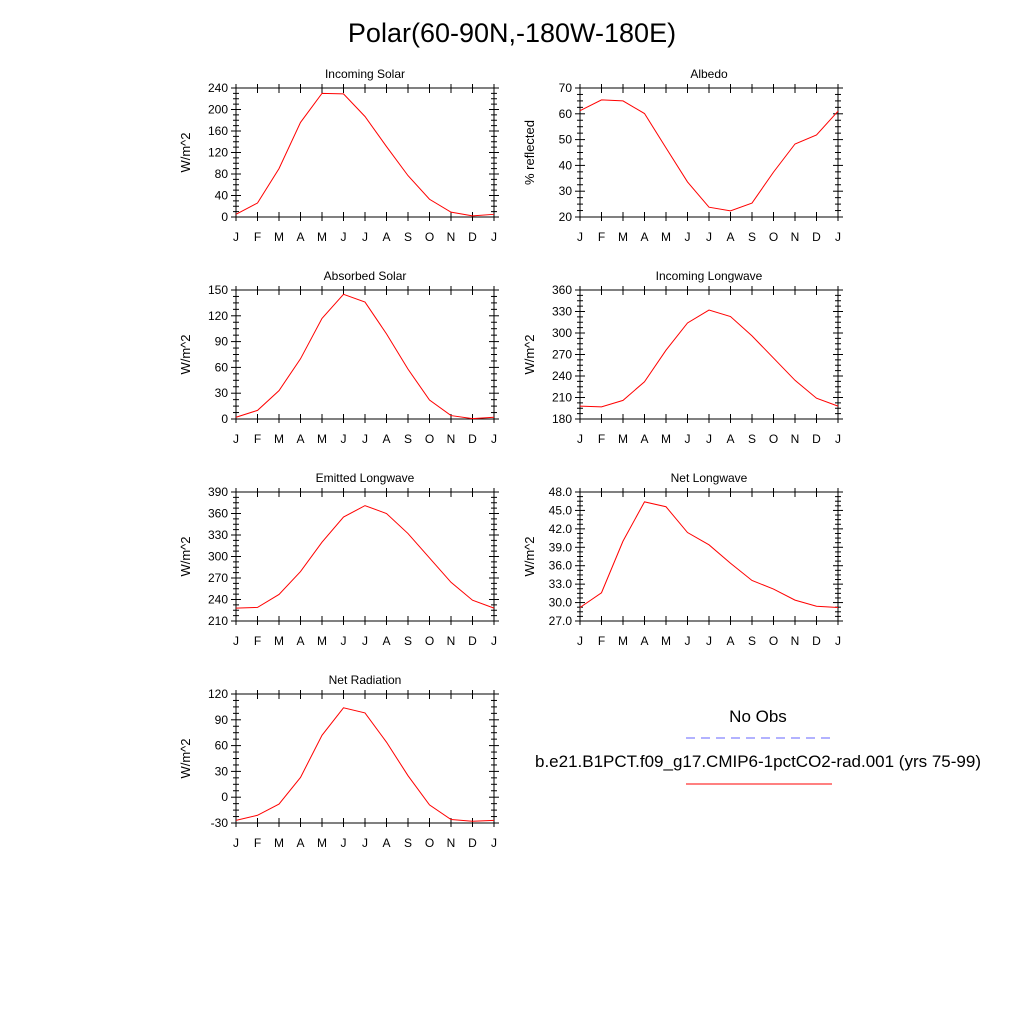 This screenshot has width=1024, height=1024. I want to click on y-tick-label: 45.0, so click(561, 510).